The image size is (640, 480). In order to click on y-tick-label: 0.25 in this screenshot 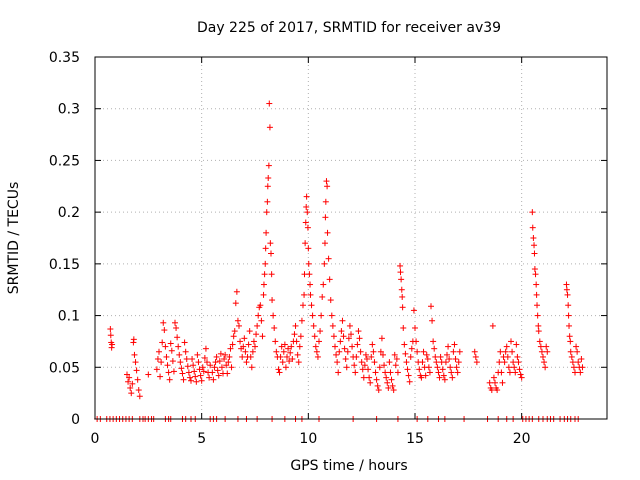, I will do `click(64, 161)`.